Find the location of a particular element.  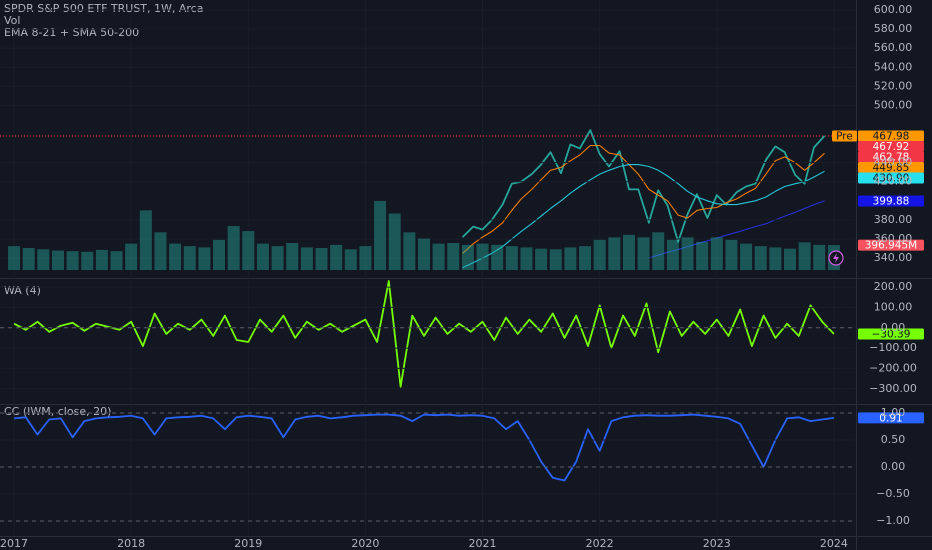

x-tick-label: 2024 is located at coordinates (834, 543).